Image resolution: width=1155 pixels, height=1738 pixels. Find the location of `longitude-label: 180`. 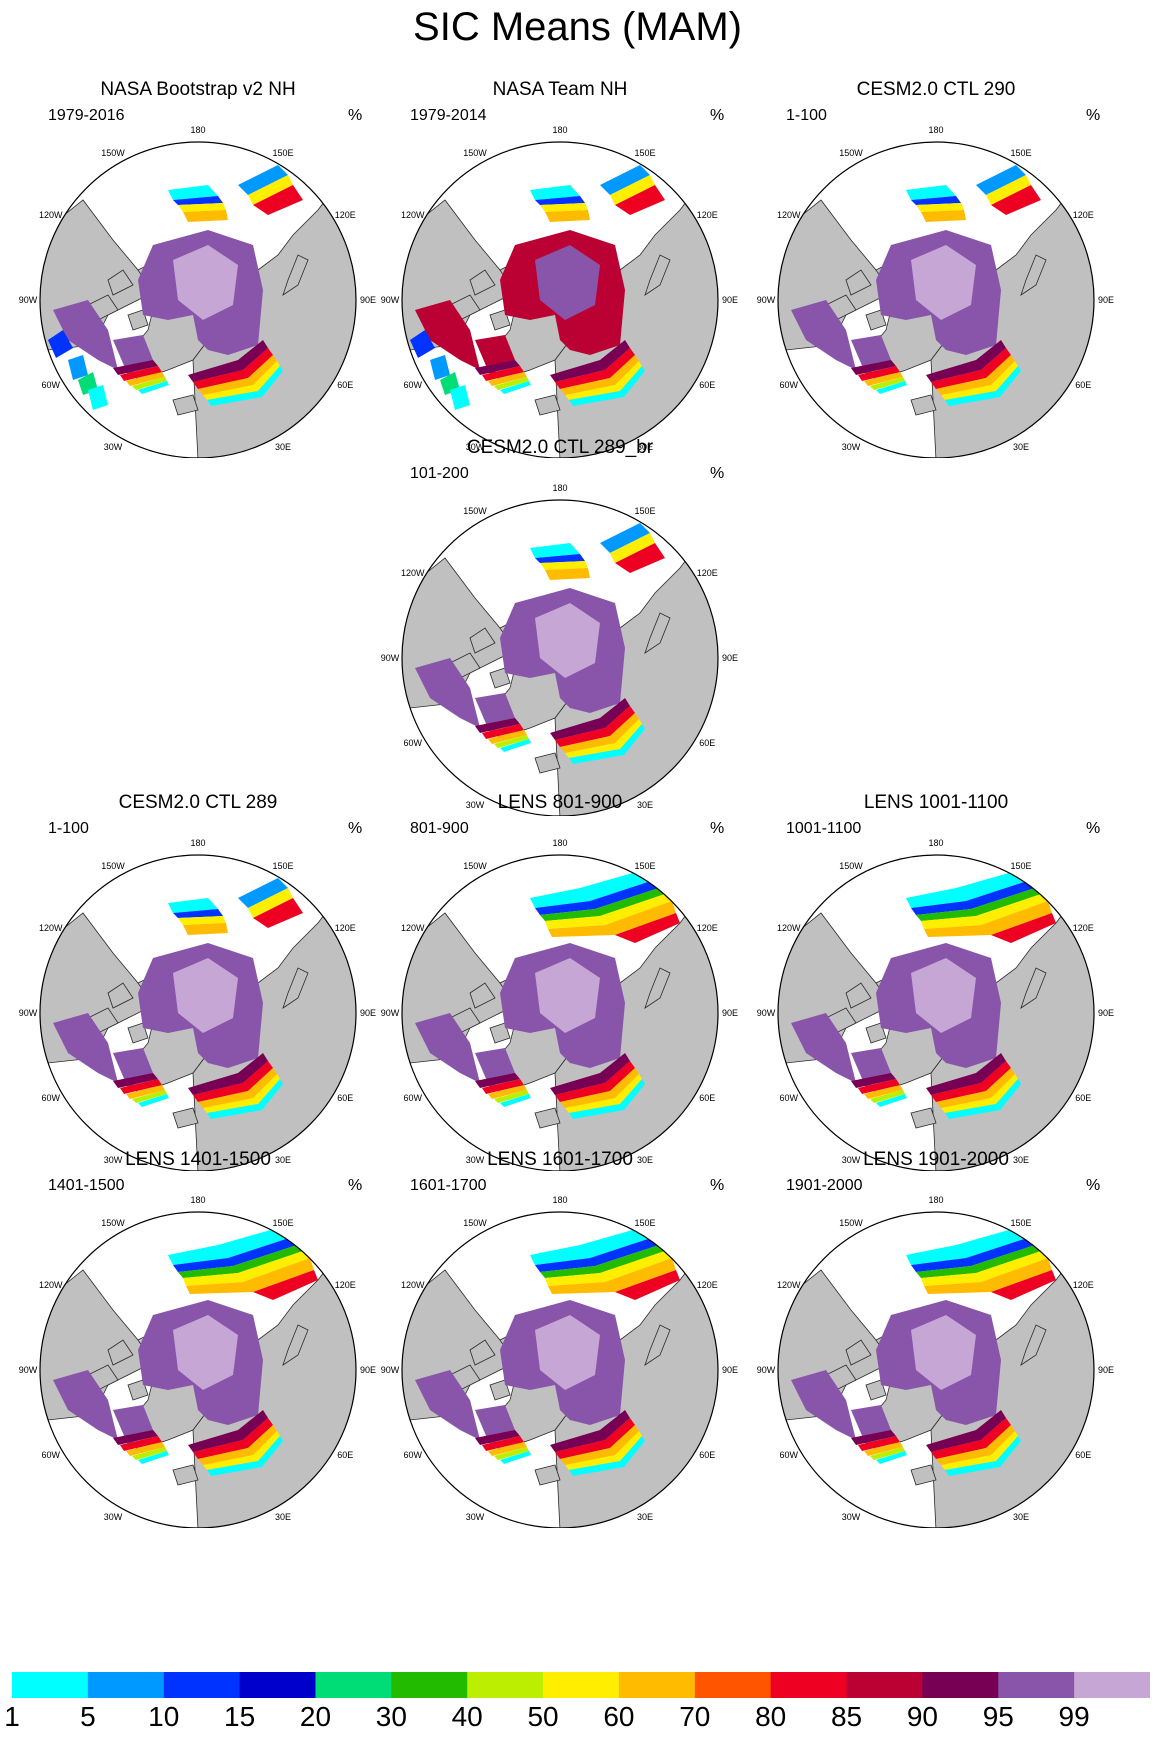

longitude-label: 180 is located at coordinates (935, 843).